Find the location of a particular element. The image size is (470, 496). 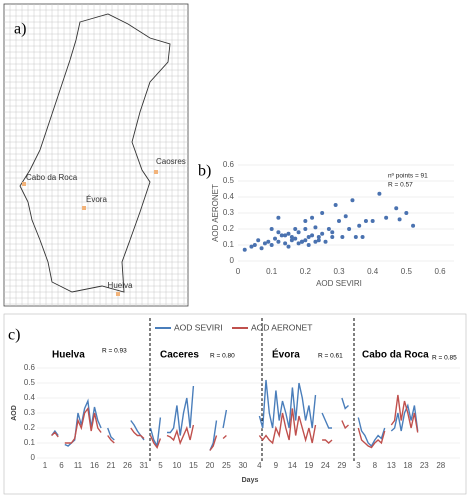

y-tick-label: 0.3 is located at coordinates (30, 412).